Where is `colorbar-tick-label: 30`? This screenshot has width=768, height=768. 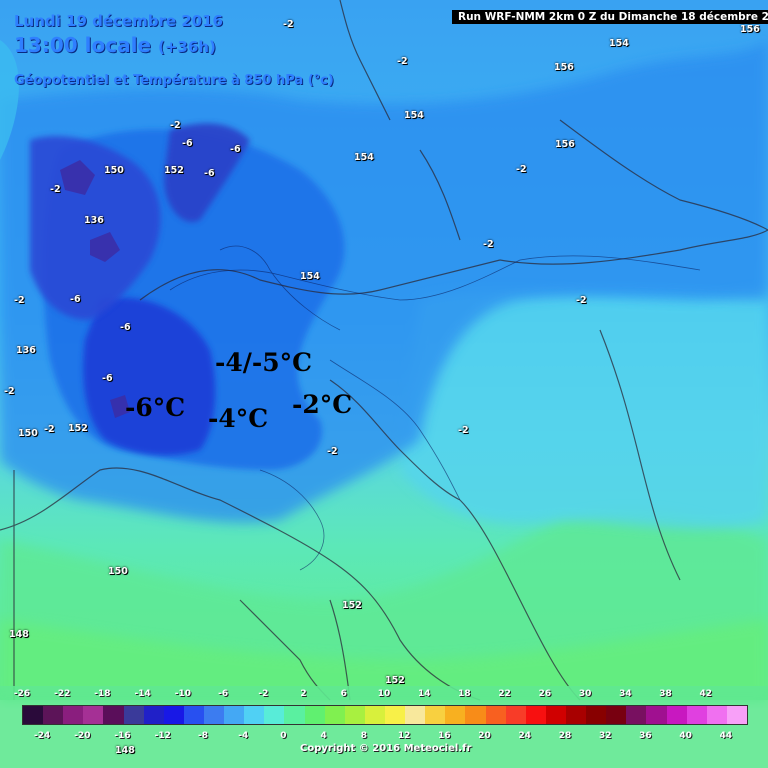 colorbar-tick-label: 30 is located at coordinates (585, 694).